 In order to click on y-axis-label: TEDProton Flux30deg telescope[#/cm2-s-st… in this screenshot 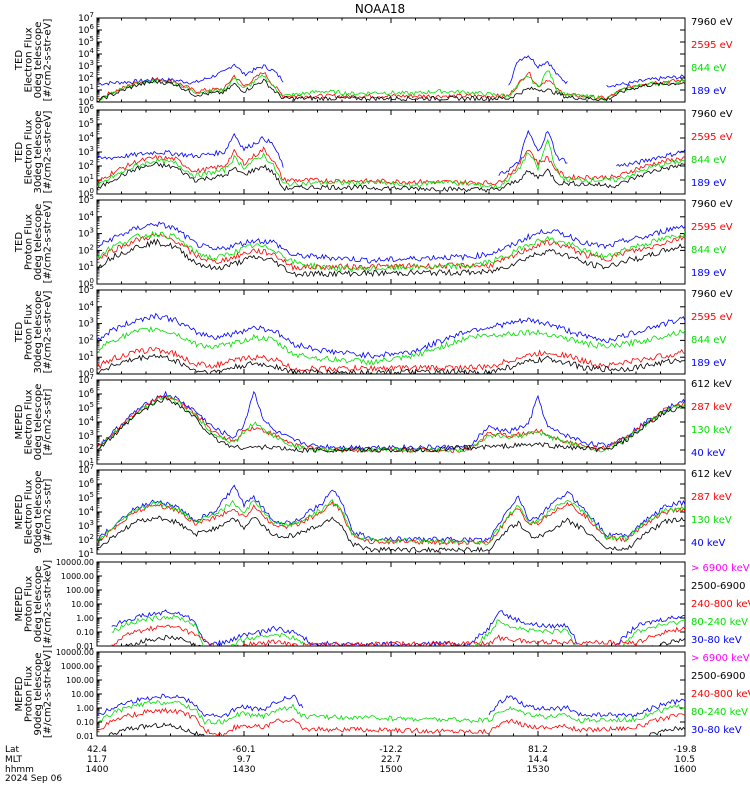, I will do `click(34, 331)`.